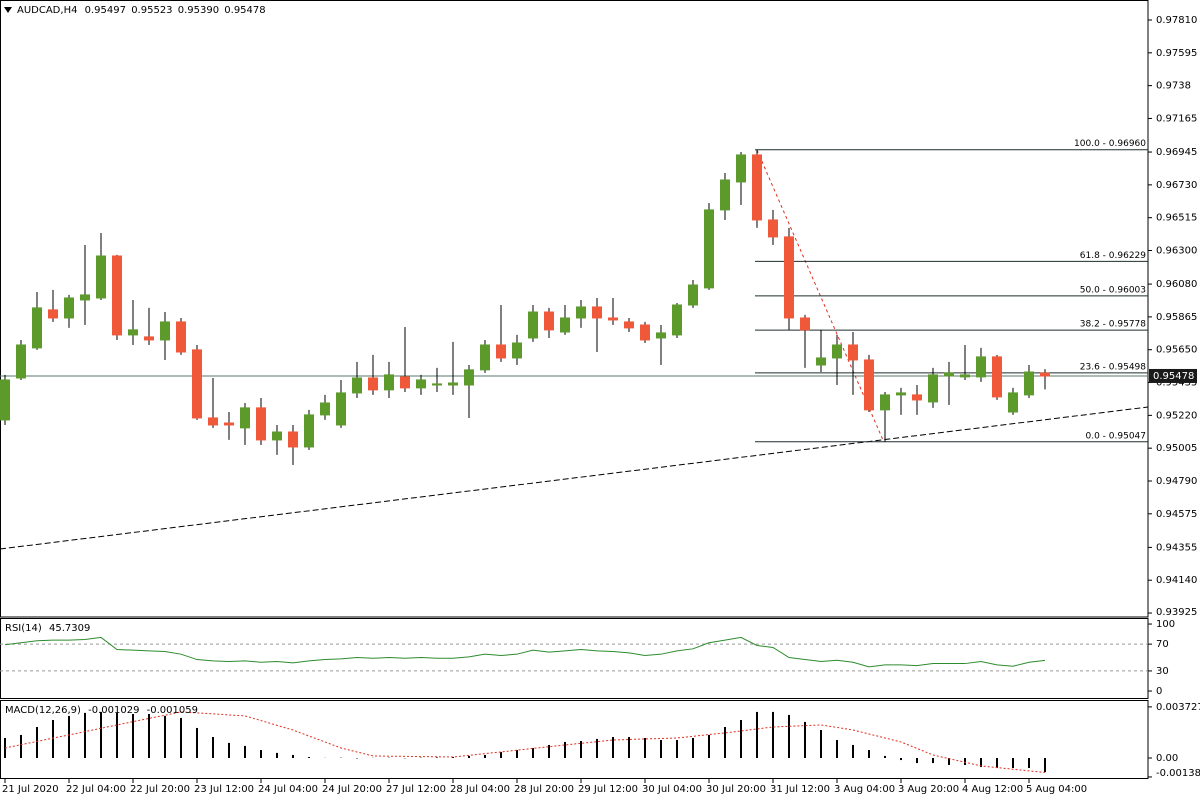 Image resolution: width=1200 pixels, height=800 pixels. Describe the element at coordinates (1165, 624) in the screenshot. I see `y-tick-label: 100` at that location.